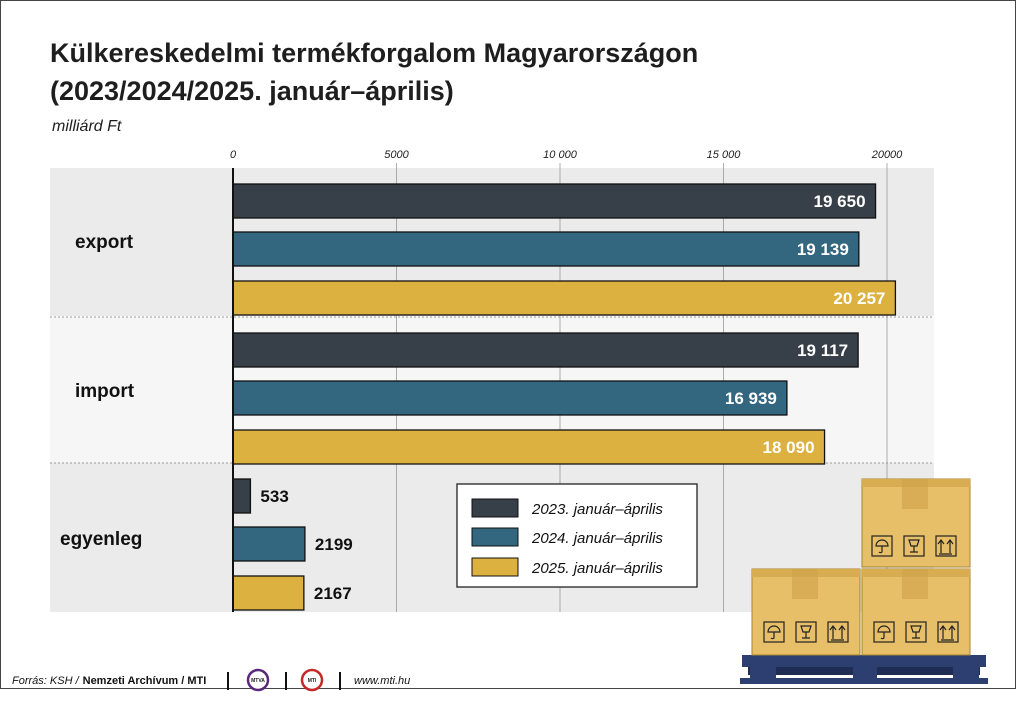 The width and height of the screenshot is (1024, 702). Describe the element at coordinates (274, 496) in the screenshot. I see `data-label-egyenleg-0: 533` at that location.